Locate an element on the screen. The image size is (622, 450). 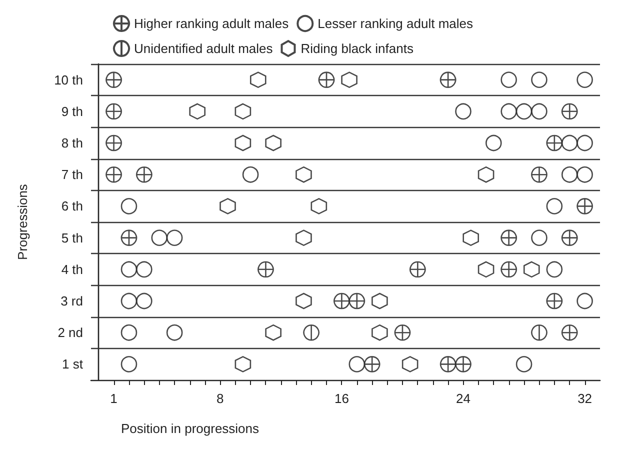
legend-label: Higher ranking adult males is located at coordinates (212, 23).